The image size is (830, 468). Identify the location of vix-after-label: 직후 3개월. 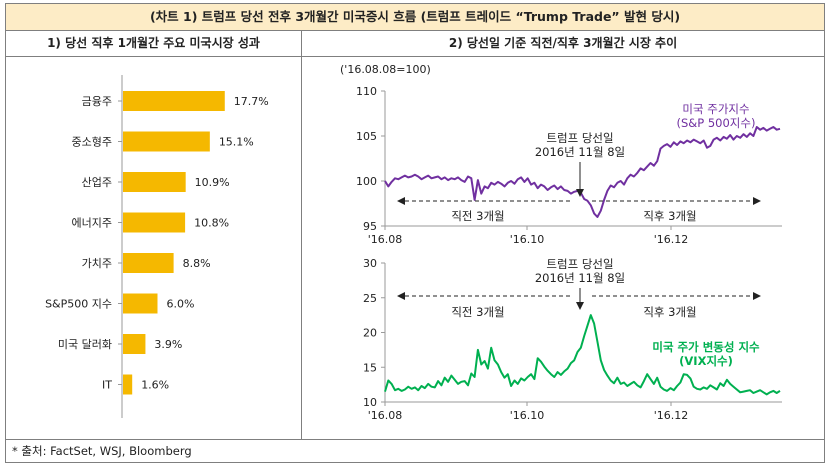
(669, 312).